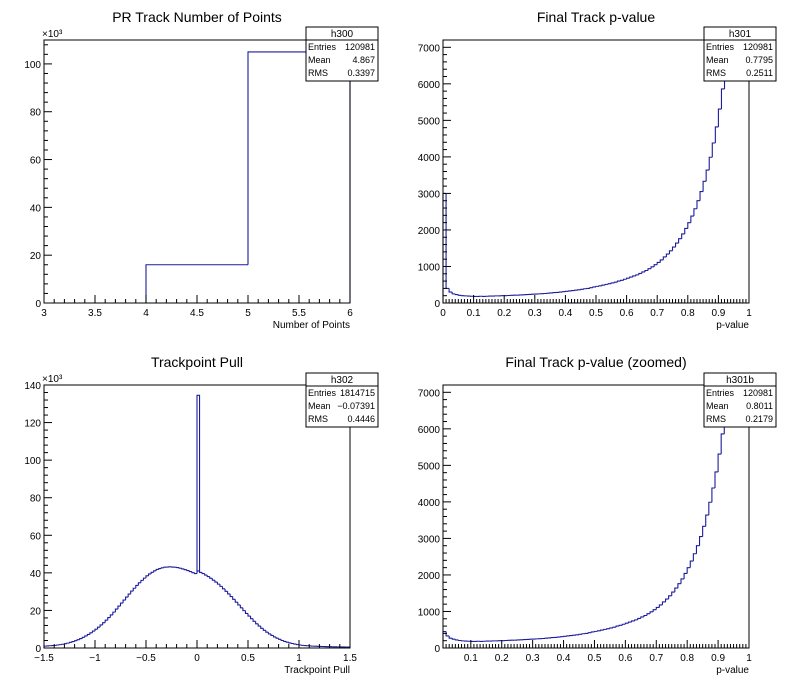 This screenshot has height=690, width=796. Describe the element at coordinates (342, 380) in the screenshot. I see `stats-name: h302` at that location.